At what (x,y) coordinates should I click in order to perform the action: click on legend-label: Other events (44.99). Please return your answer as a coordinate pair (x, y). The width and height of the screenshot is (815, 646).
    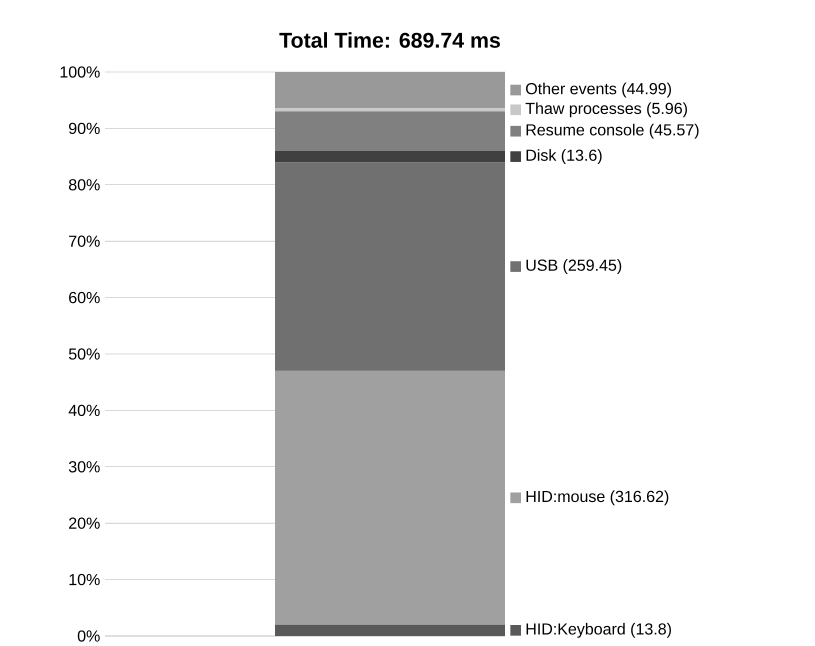
    Looking at the image, I should click on (598, 90).